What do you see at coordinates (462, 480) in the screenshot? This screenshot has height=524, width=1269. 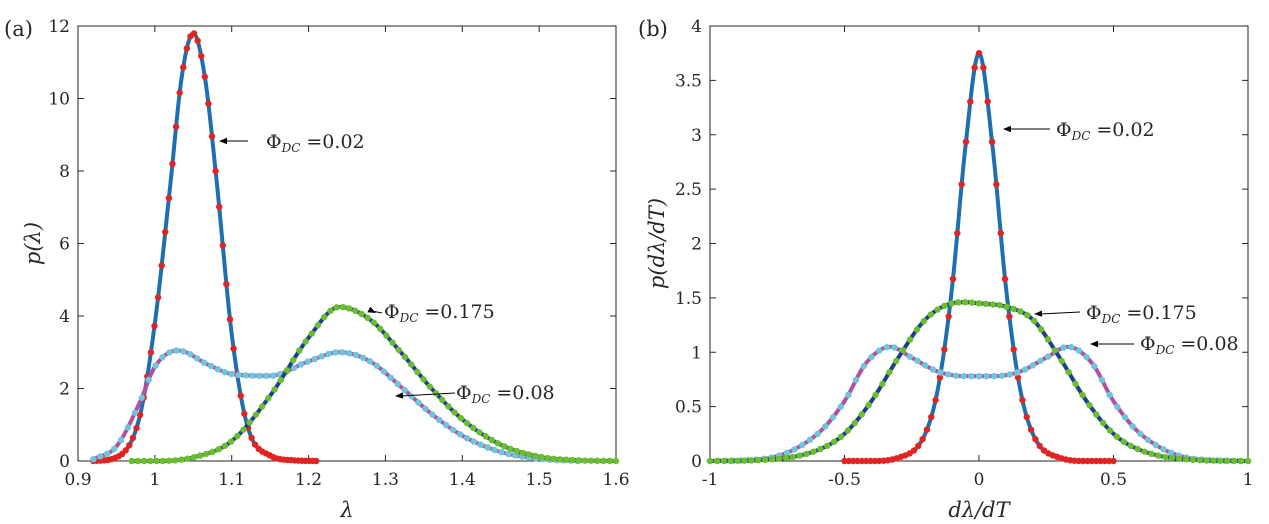 I see `x-tick-label: 1.4` at bounding box center [462, 480].